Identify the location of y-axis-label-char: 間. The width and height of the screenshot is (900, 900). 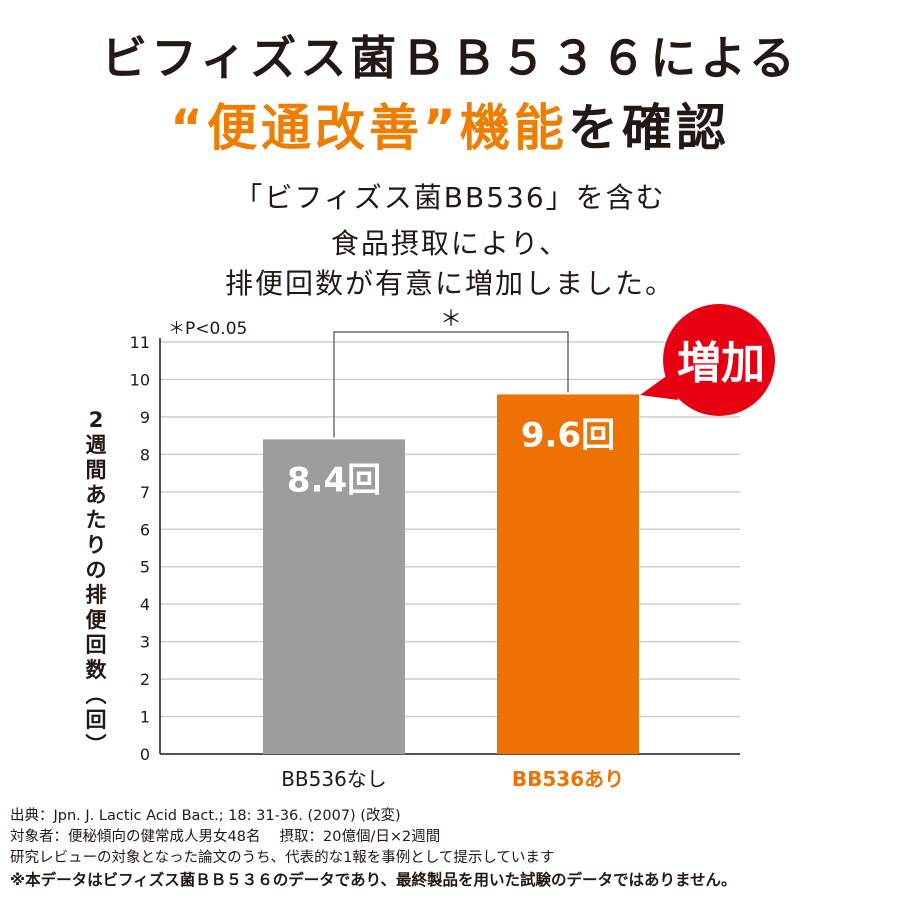
(96, 470).